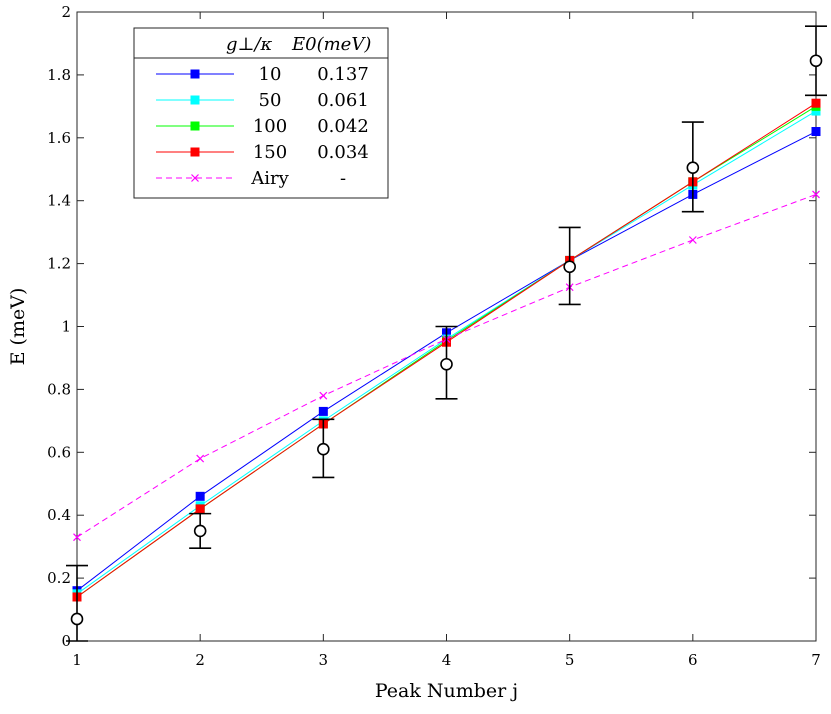 Image resolution: width=831 pixels, height=714 pixels. What do you see at coordinates (324, 660) in the screenshot?
I see `x-tick-label: 3` at bounding box center [324, 660].